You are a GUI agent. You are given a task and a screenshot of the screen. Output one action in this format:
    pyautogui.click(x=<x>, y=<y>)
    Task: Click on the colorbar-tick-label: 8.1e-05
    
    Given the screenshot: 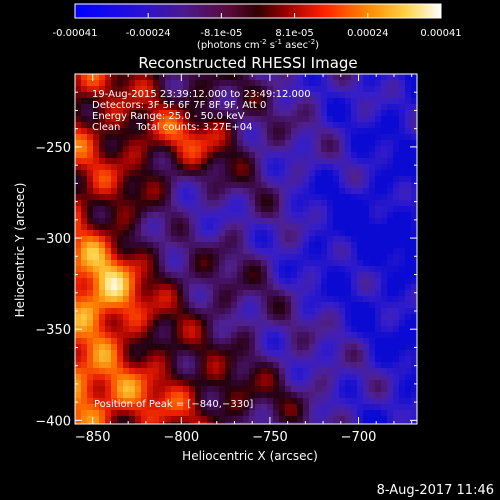 What is the action you would take?
    pyautogui.click(x=294, y=33)
    